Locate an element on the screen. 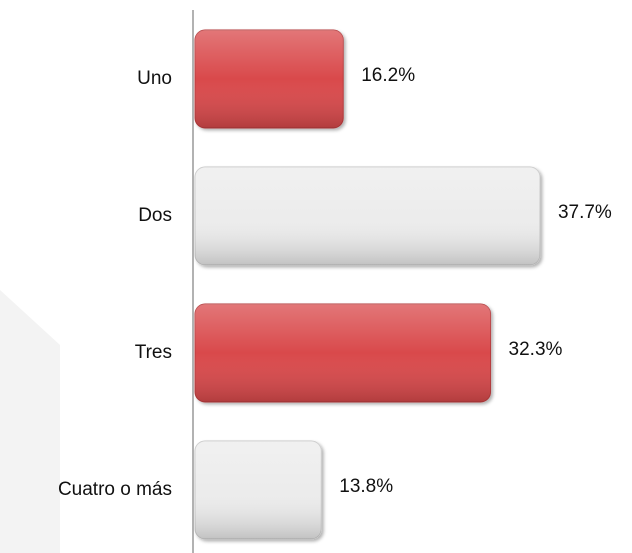 This screenshot has width=632, height=553. value-label: 16.2% is located at coordinates (388, 75).